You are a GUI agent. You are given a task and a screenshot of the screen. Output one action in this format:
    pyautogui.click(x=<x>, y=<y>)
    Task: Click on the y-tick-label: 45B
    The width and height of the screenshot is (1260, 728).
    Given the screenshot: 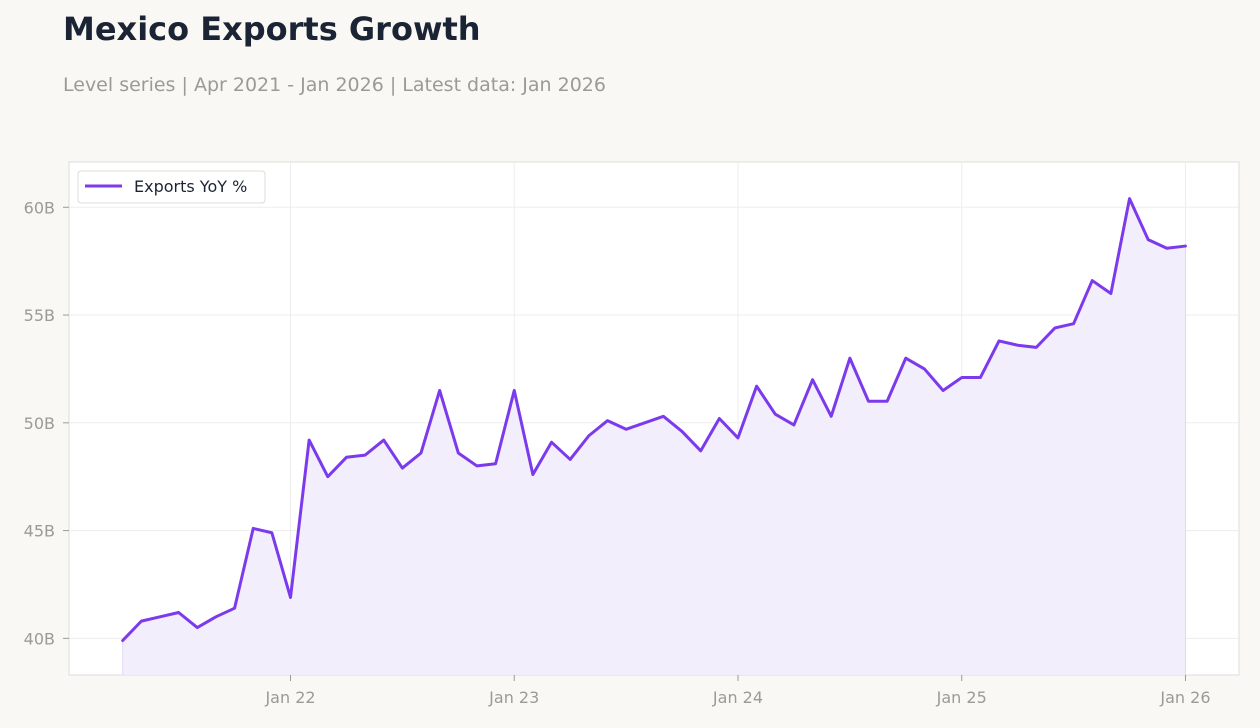 What is the action you would take?
    pyautogui.click(x=39, y=531)
    